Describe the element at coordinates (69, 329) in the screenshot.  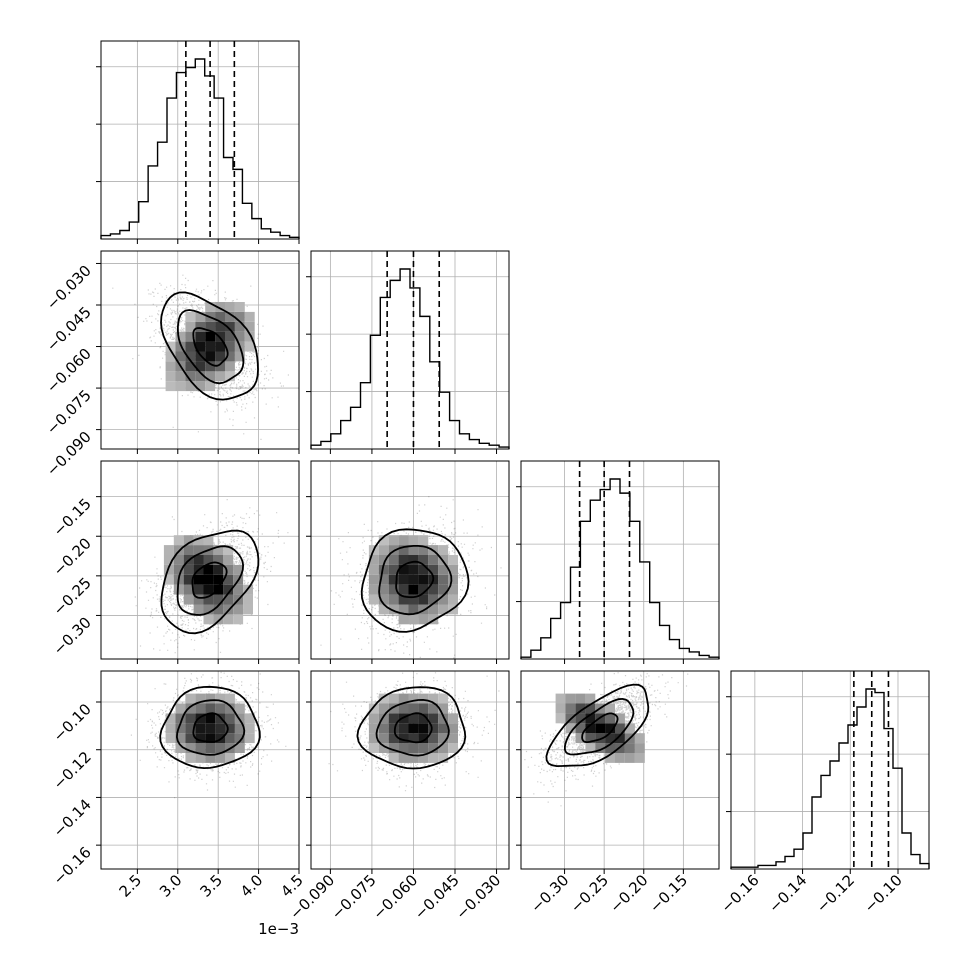
I see `y-tick-label: −0.045` at that location.